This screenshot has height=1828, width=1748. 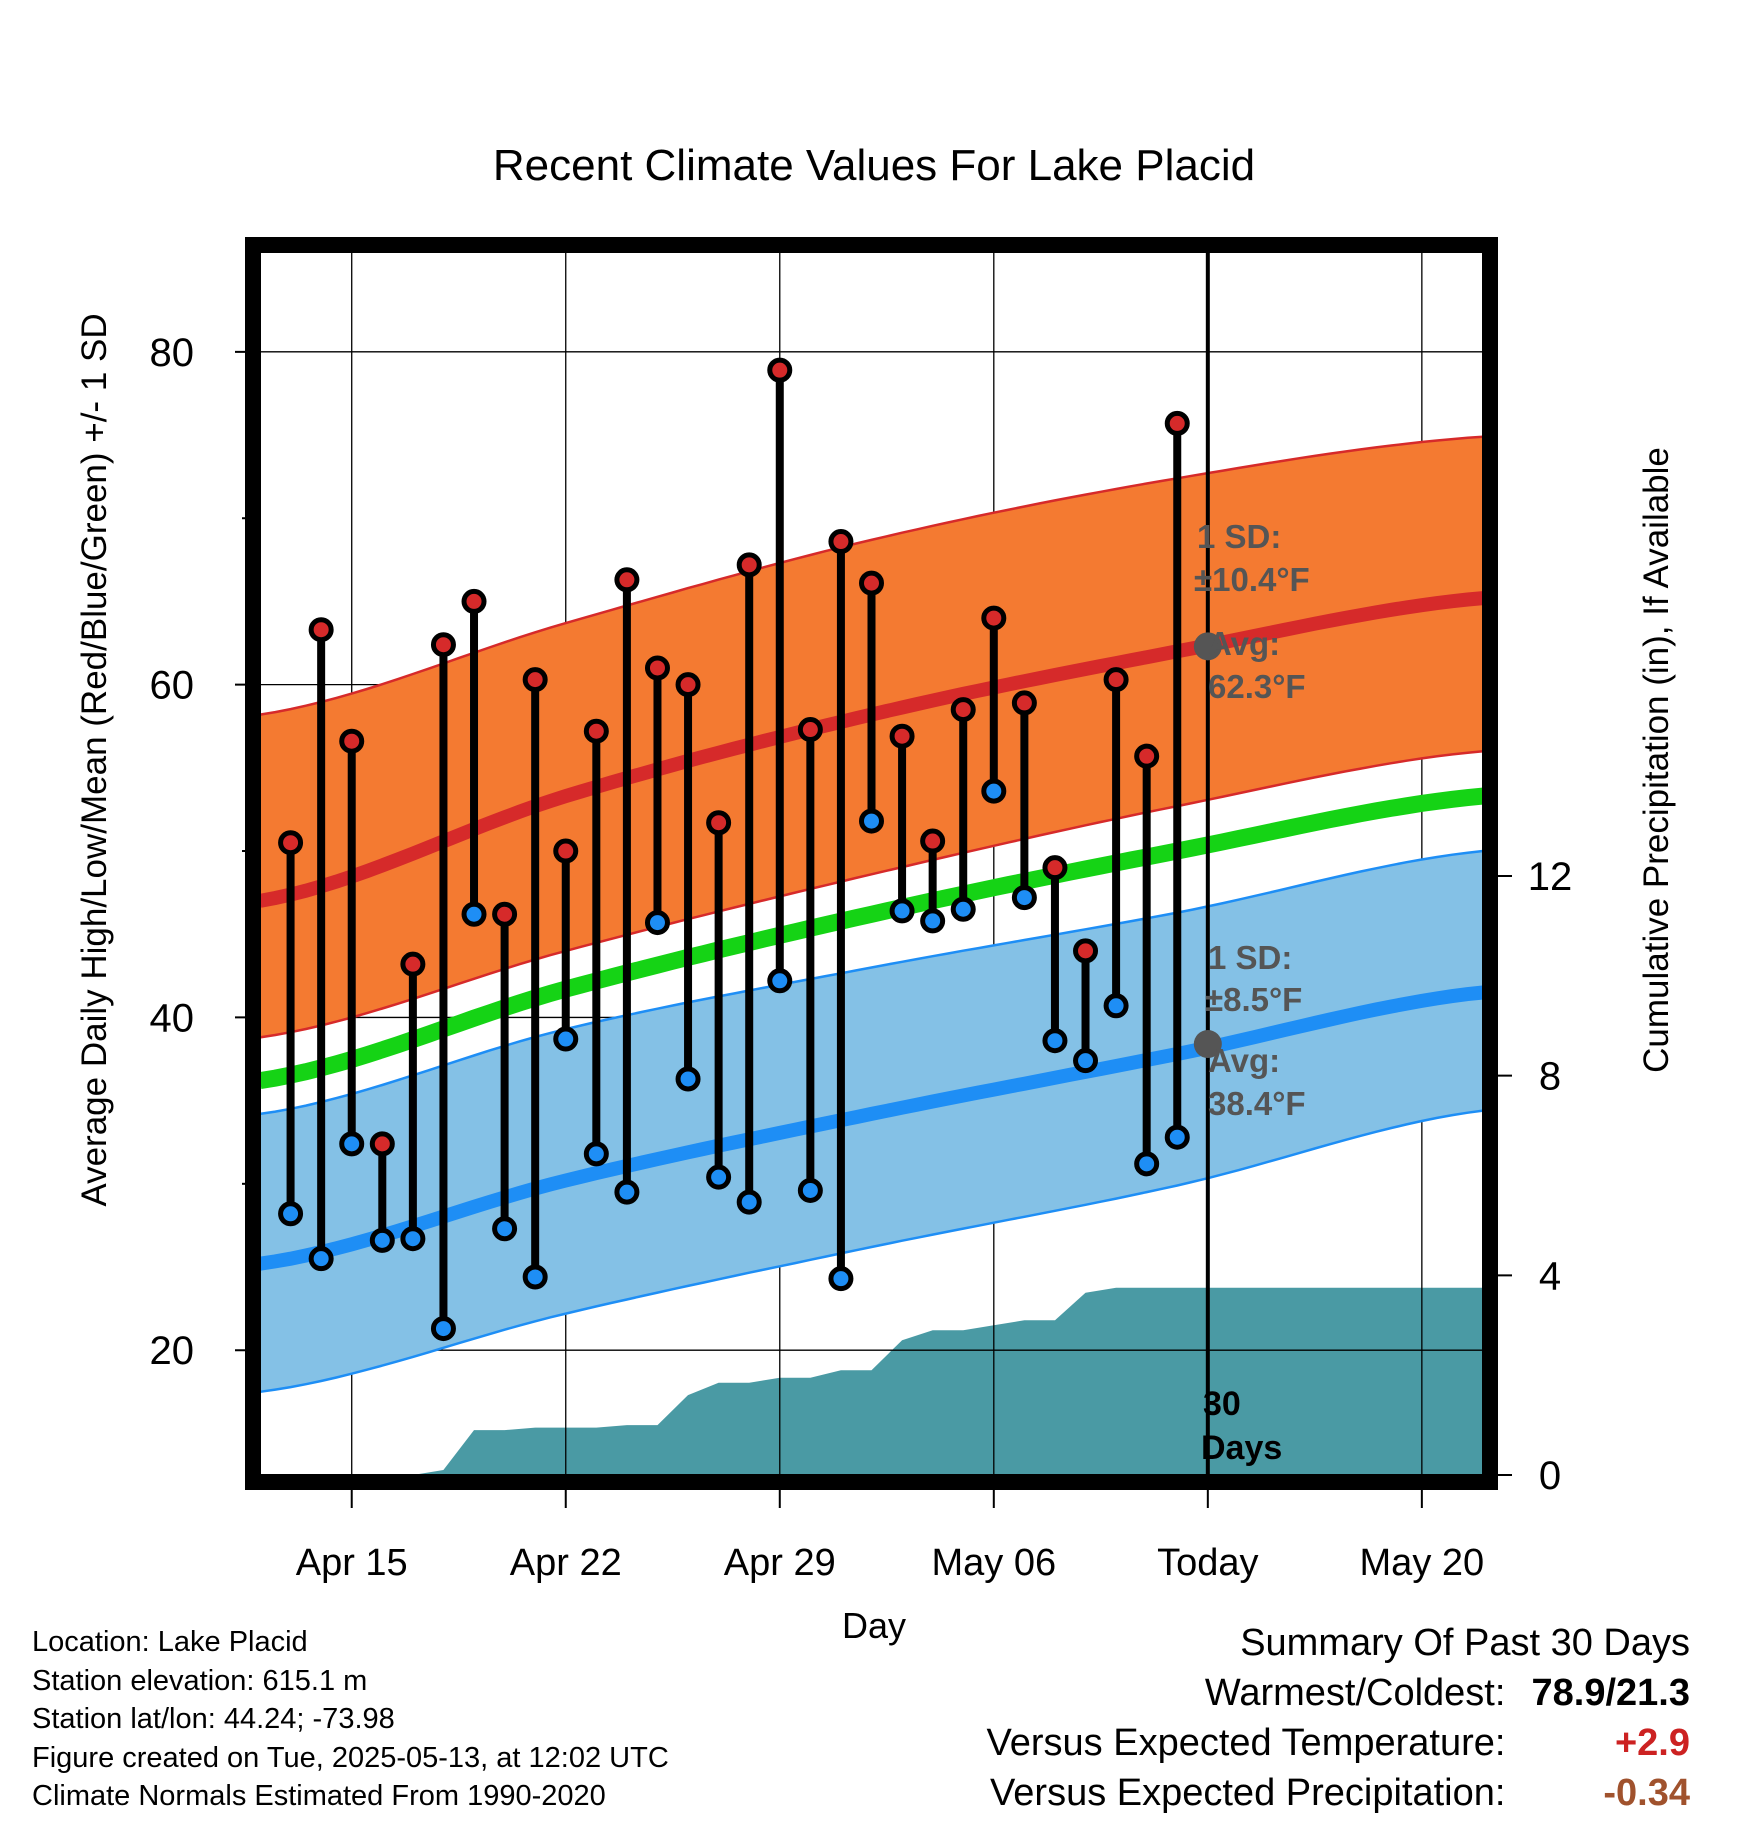 I want to click on location-text: Location: Lake Placid, so click(x=170, y=1642).